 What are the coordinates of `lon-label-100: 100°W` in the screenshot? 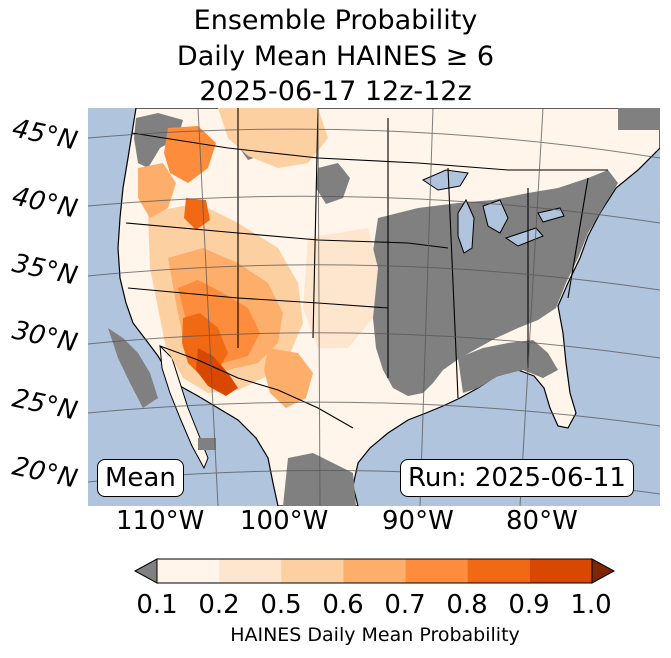 It's located at (284, 521).